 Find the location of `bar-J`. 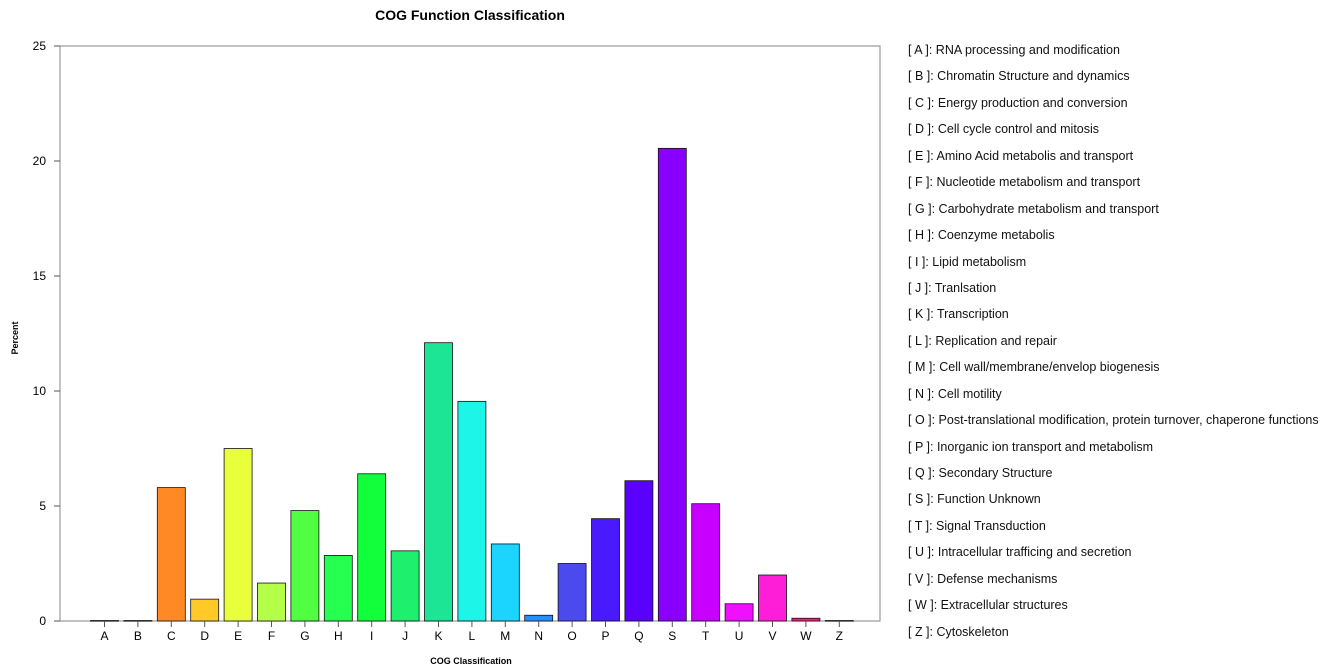

bar-J is located at coordinates (405, 586).